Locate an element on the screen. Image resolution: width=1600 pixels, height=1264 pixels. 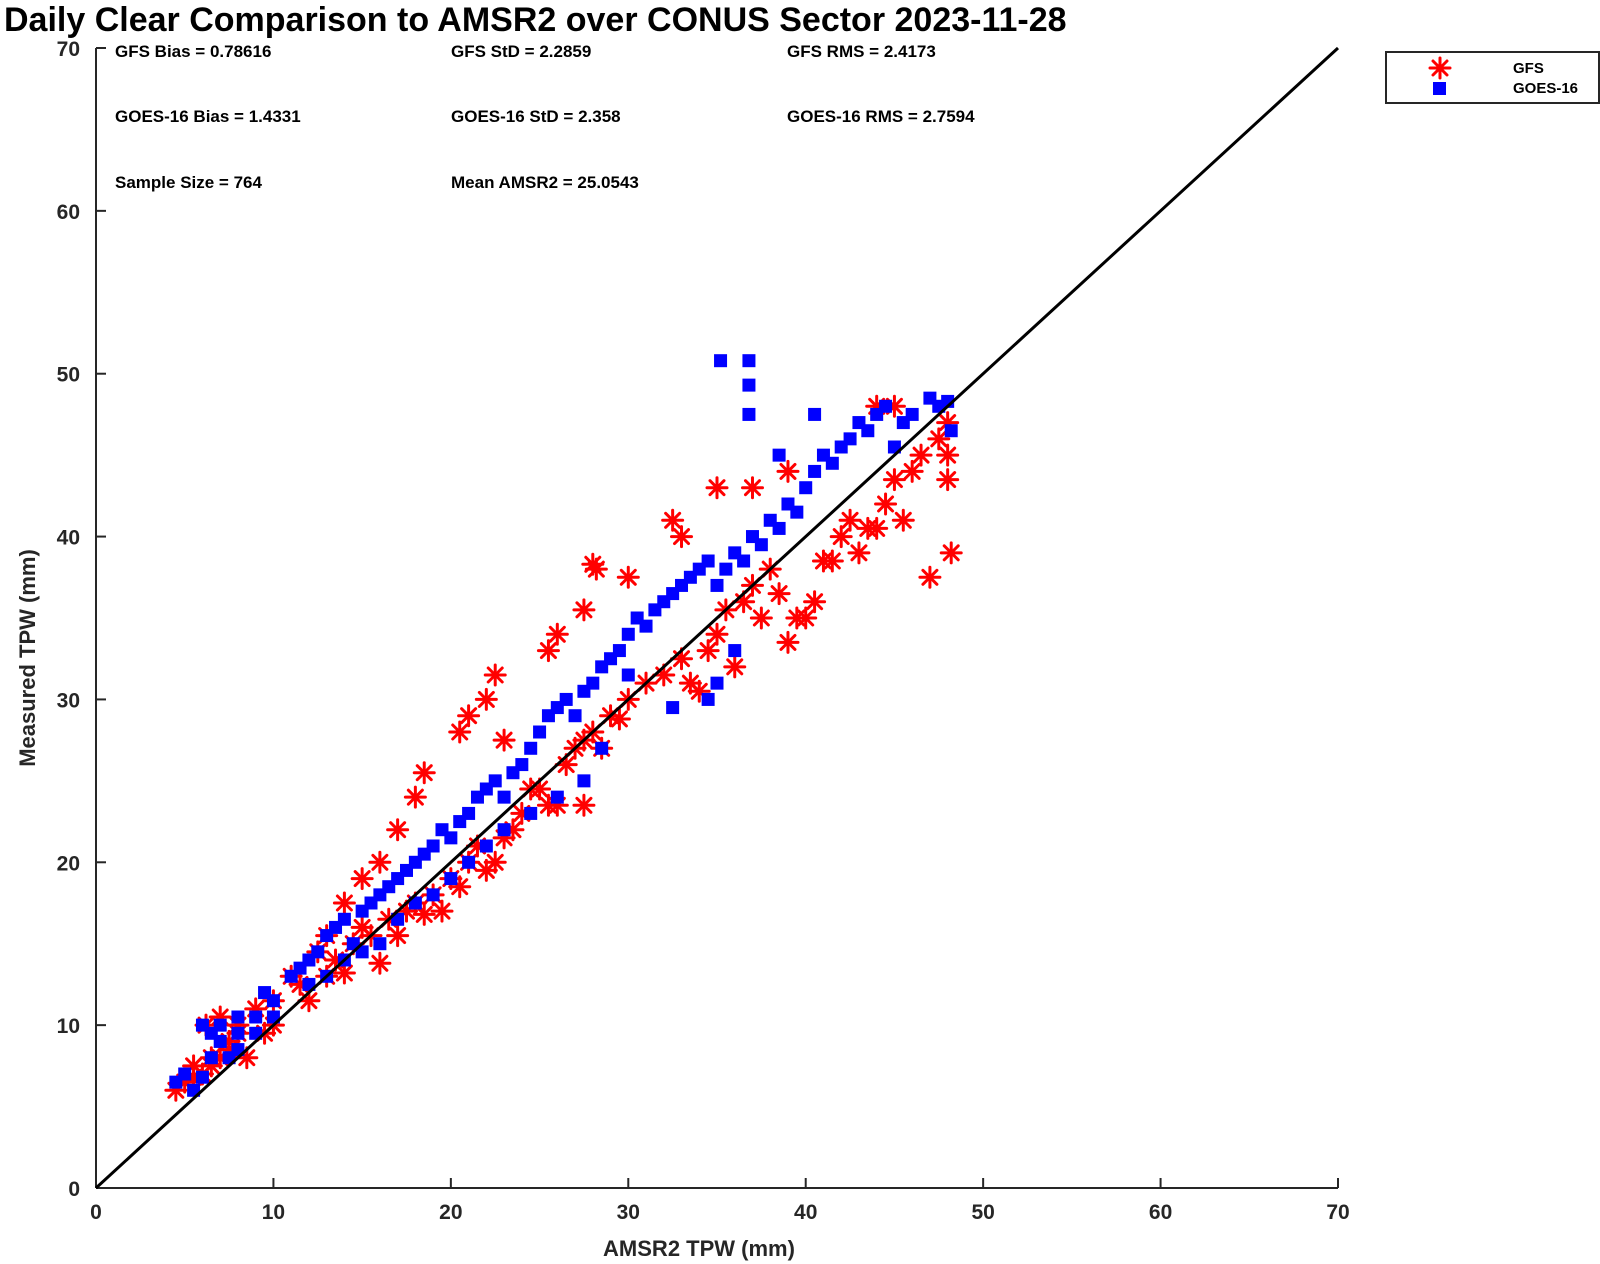
x-tick-label: 70 is located at coordinates (1337, 1212).